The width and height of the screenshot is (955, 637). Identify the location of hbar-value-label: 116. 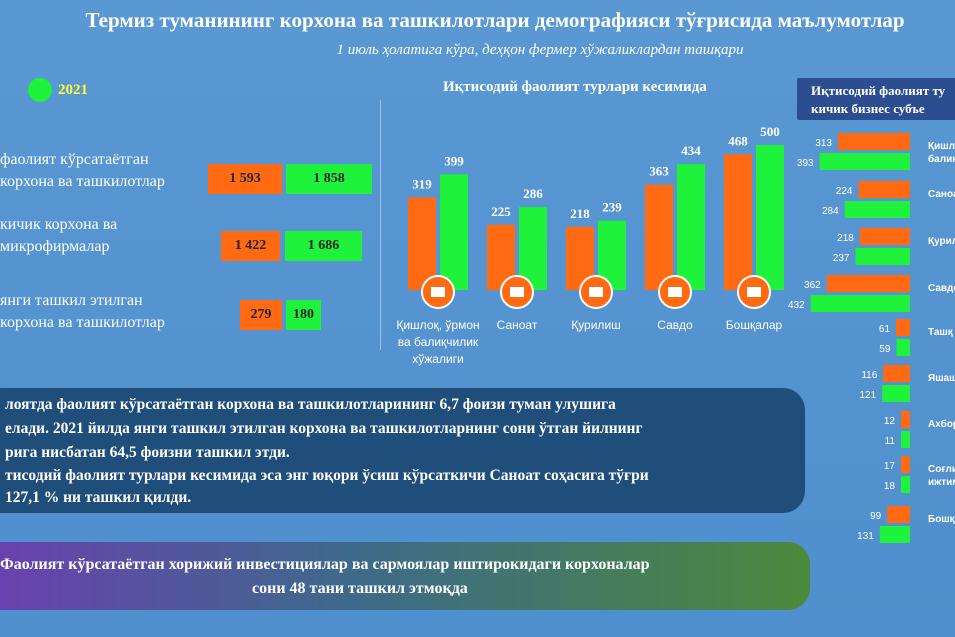
(869, 375).